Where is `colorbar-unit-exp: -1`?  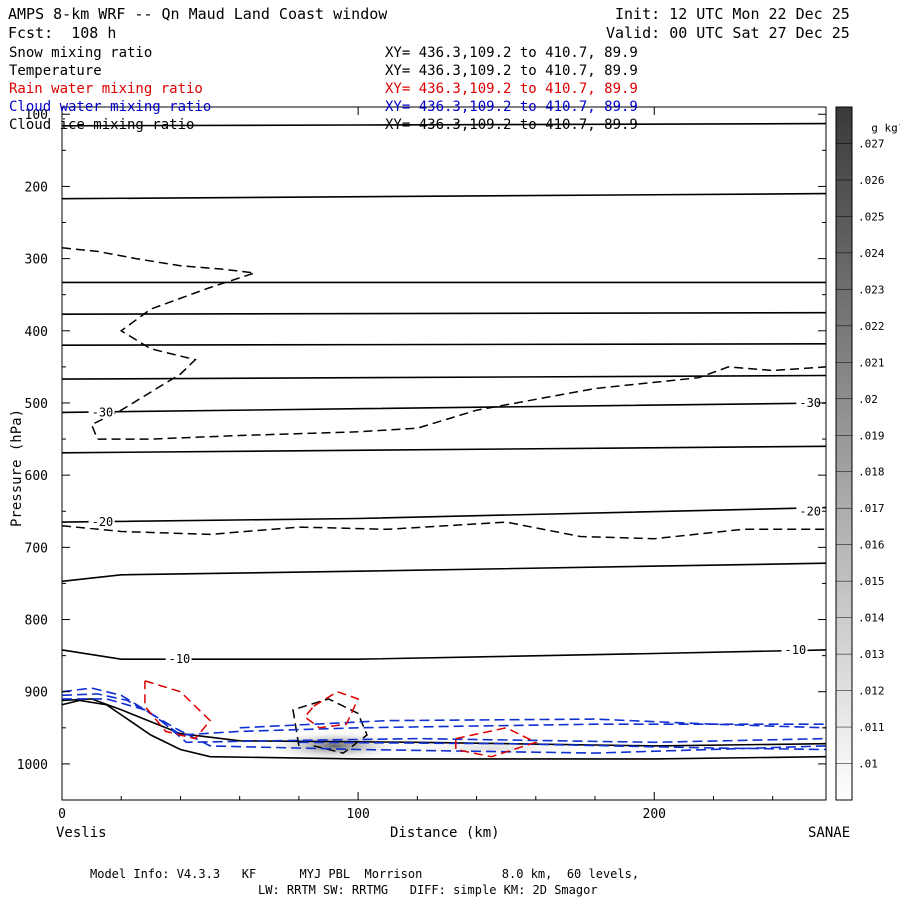 colorbar-unit-exp: -1 is located at coordinates (899, 124).